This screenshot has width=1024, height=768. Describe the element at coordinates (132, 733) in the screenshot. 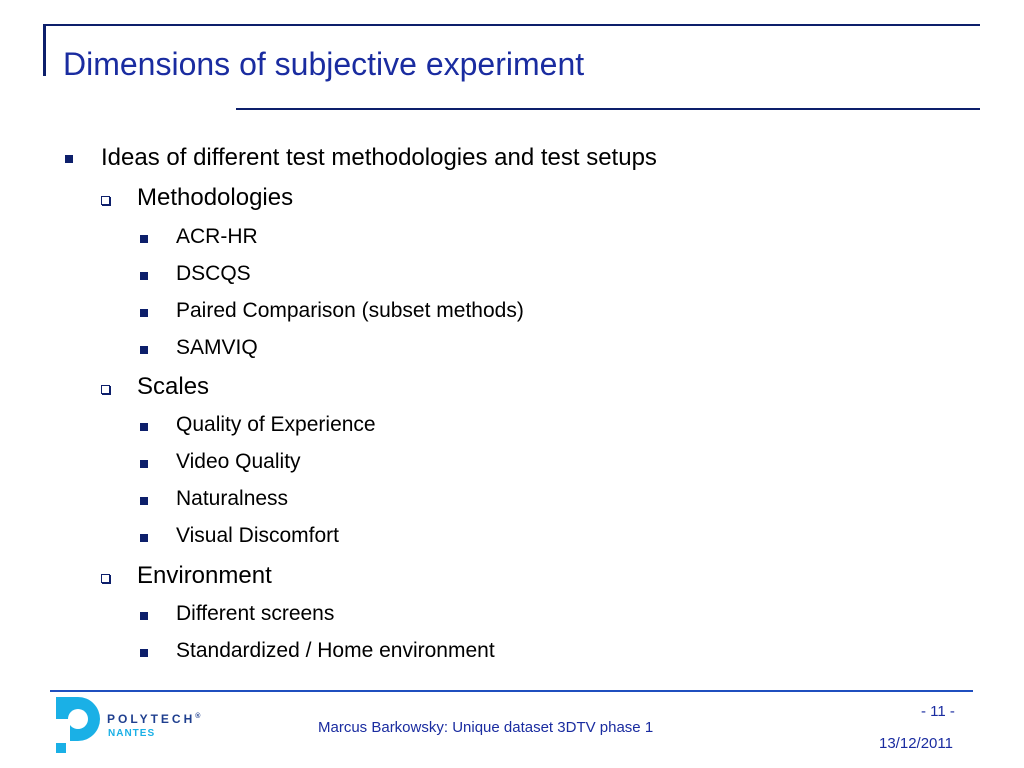

I see `logo-subtitle: NANTES` at that location.